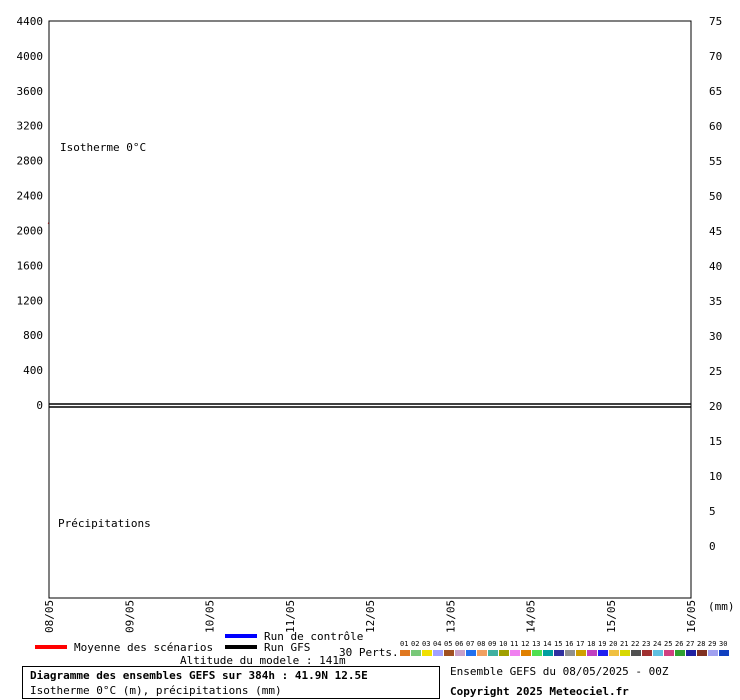 The width and height of the screenshot is (740, 700). What do you see at coordinates (715, 406) in the screenshot?
I see `right-tick-label: 20` at bounding box center [715, 406].